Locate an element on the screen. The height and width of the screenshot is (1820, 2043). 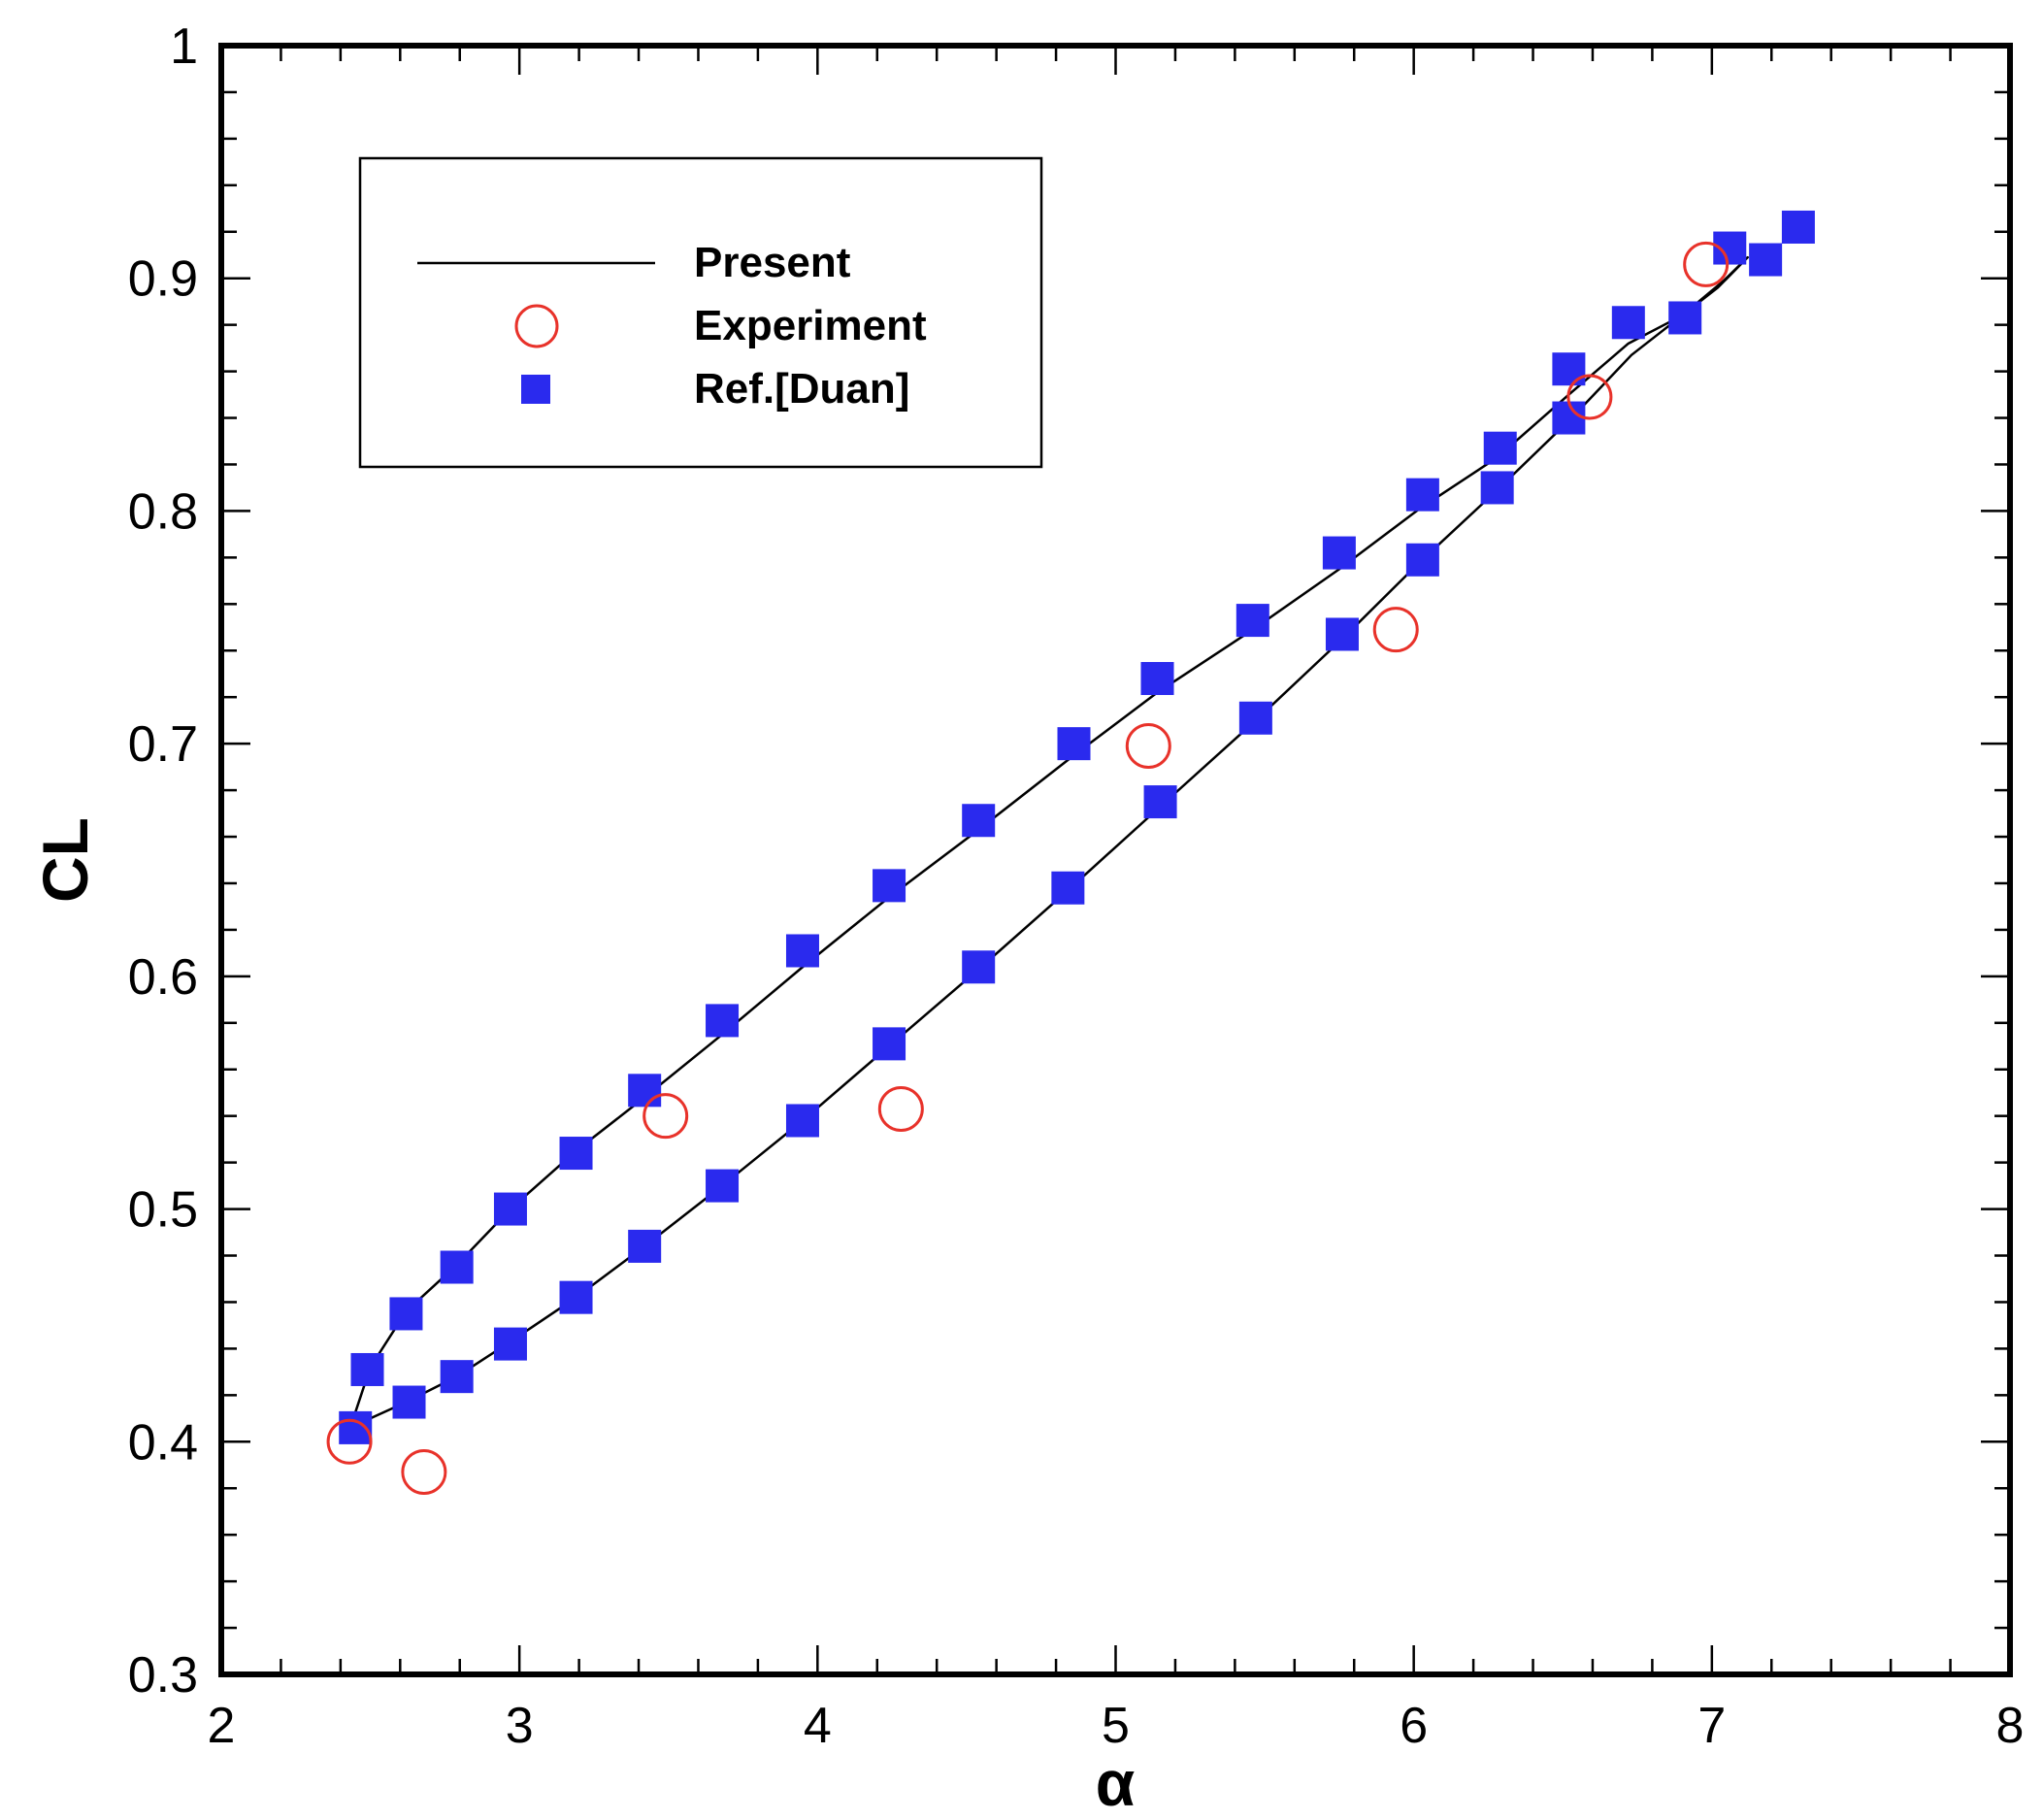
x-tick-label: 4 is located at coordinates (818, 1726).